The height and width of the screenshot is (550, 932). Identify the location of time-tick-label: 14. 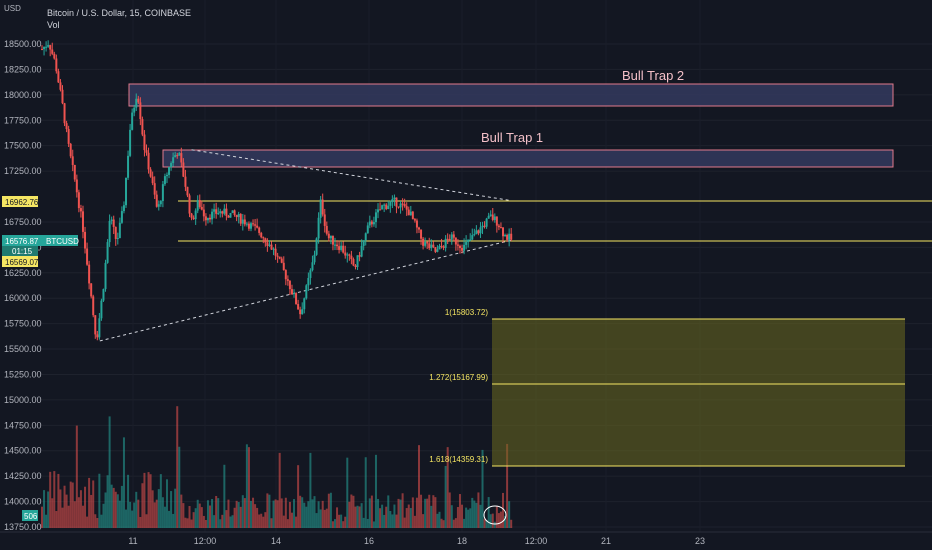
(276, 541).